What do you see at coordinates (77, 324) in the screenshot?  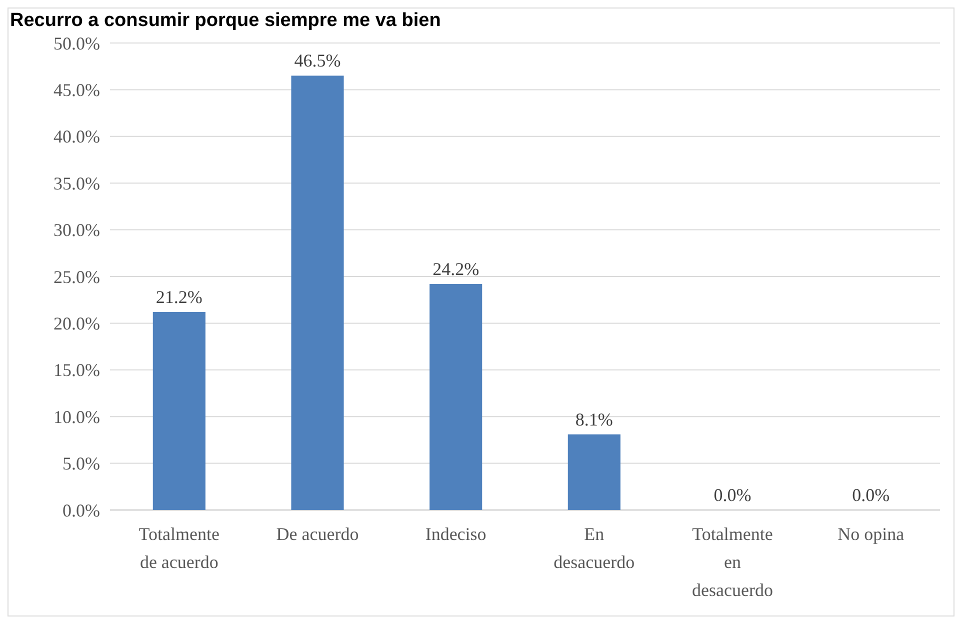 I see `y-tick-label: 20.0%` at bounding box center [77, 324].